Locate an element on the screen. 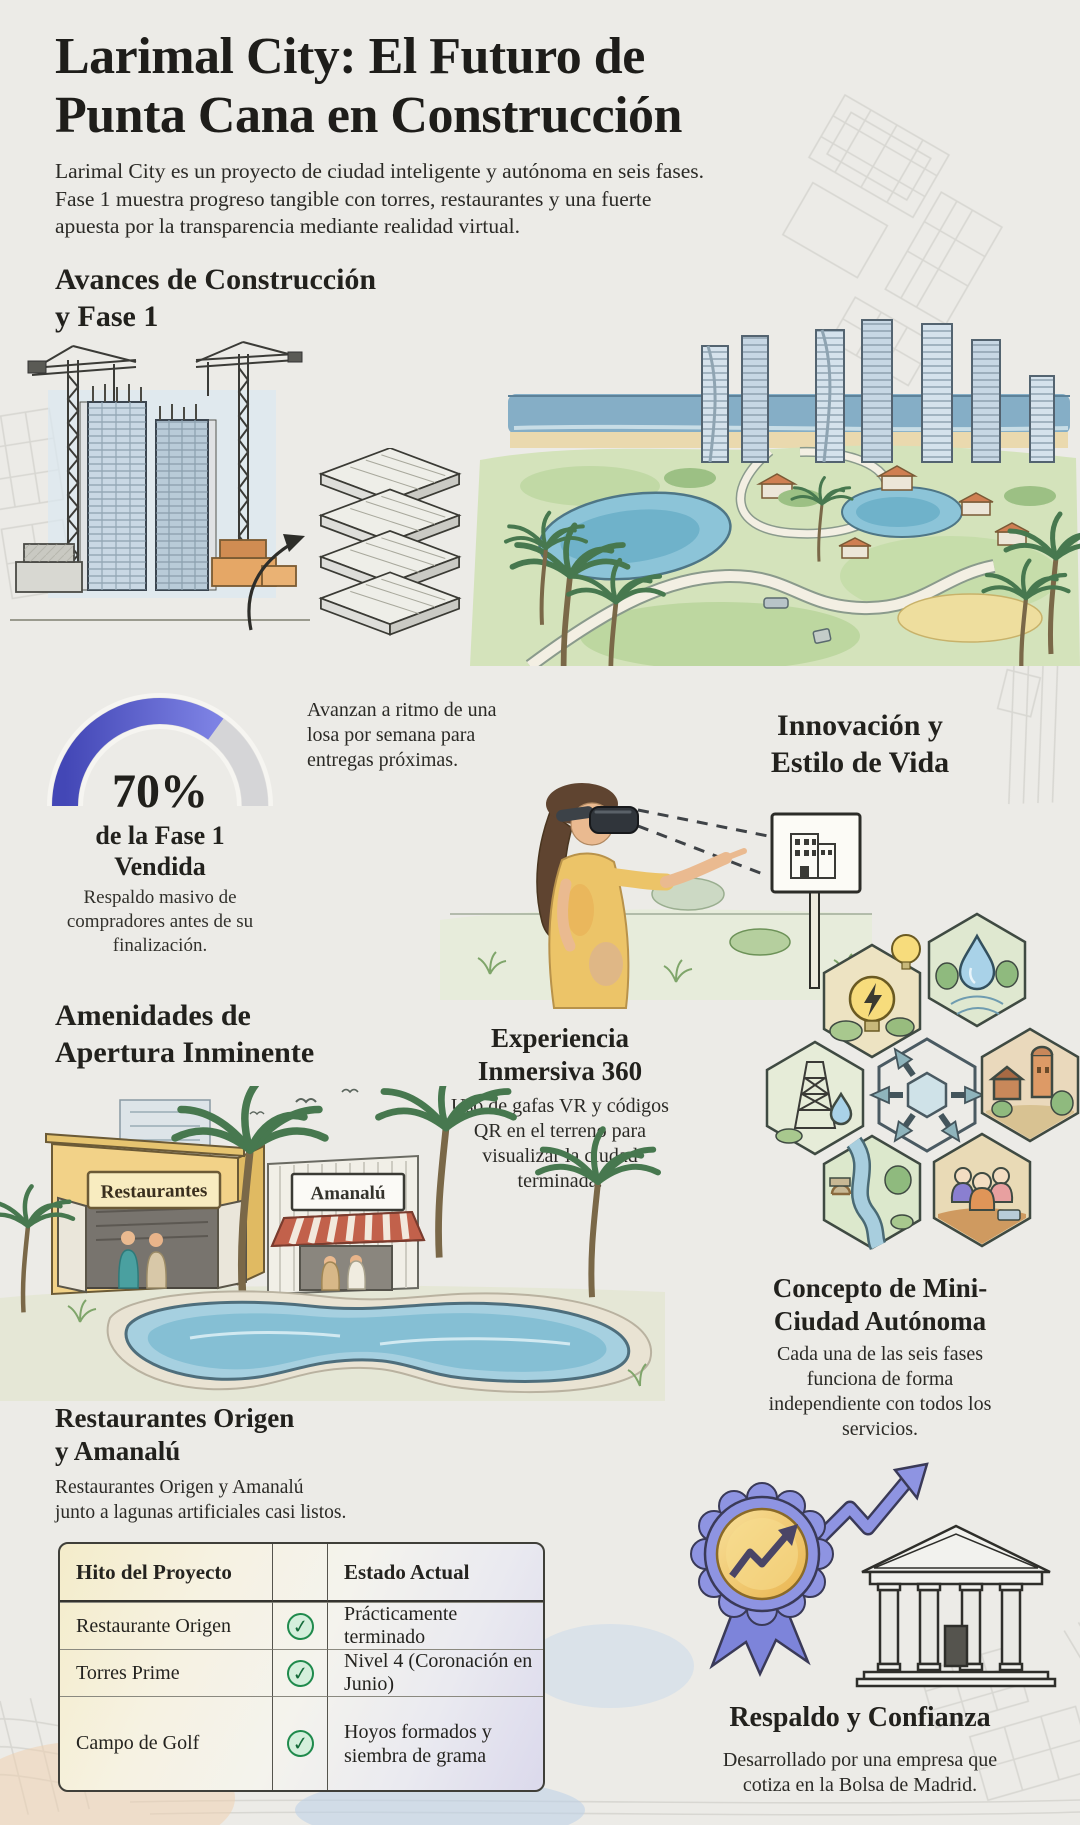 Image resolution: width=1080 pixels, height=1825 pixels. trust-heading: Respaldo y Confianza is located at coordinates (860, 1717).